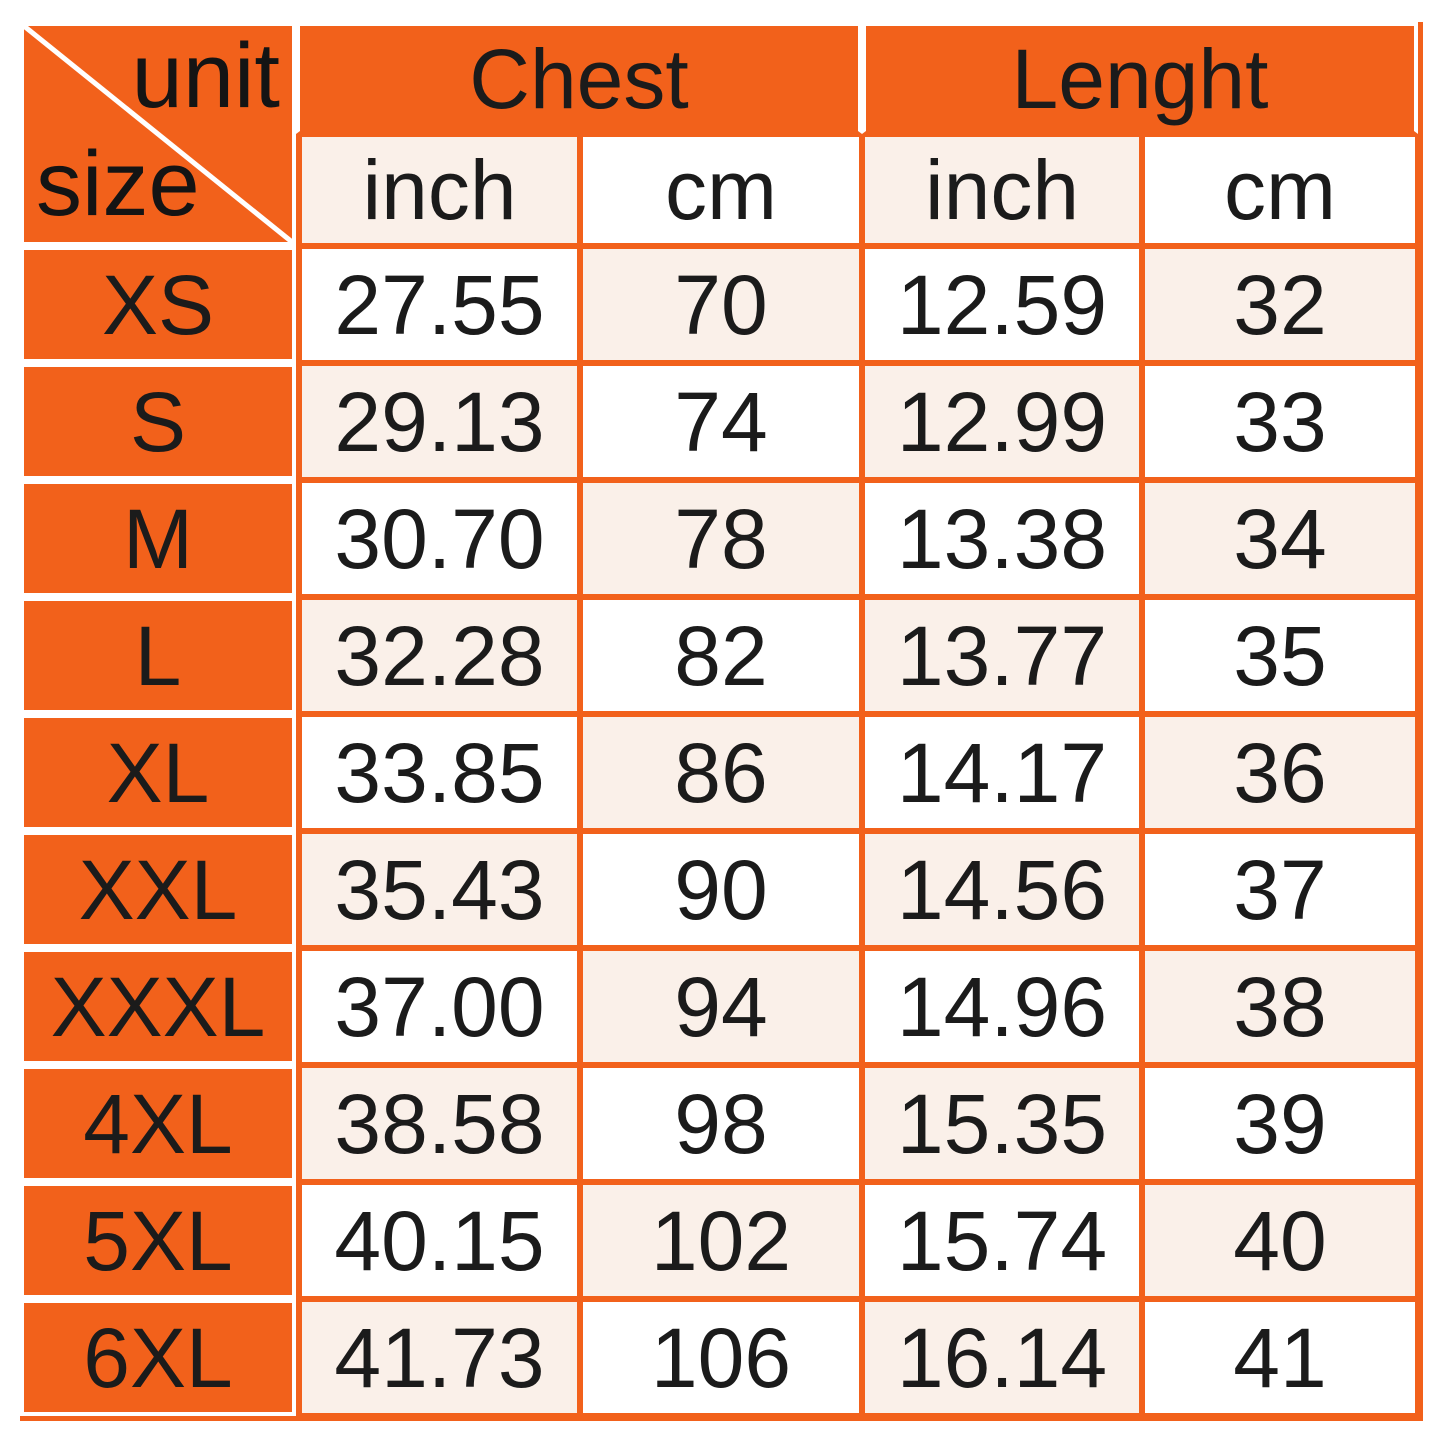 This screenshot has height=1445, width=1445. Describe the element at coordinates (205, 76) in the screenshot. I see `corner-unit-label: unit` at that location.